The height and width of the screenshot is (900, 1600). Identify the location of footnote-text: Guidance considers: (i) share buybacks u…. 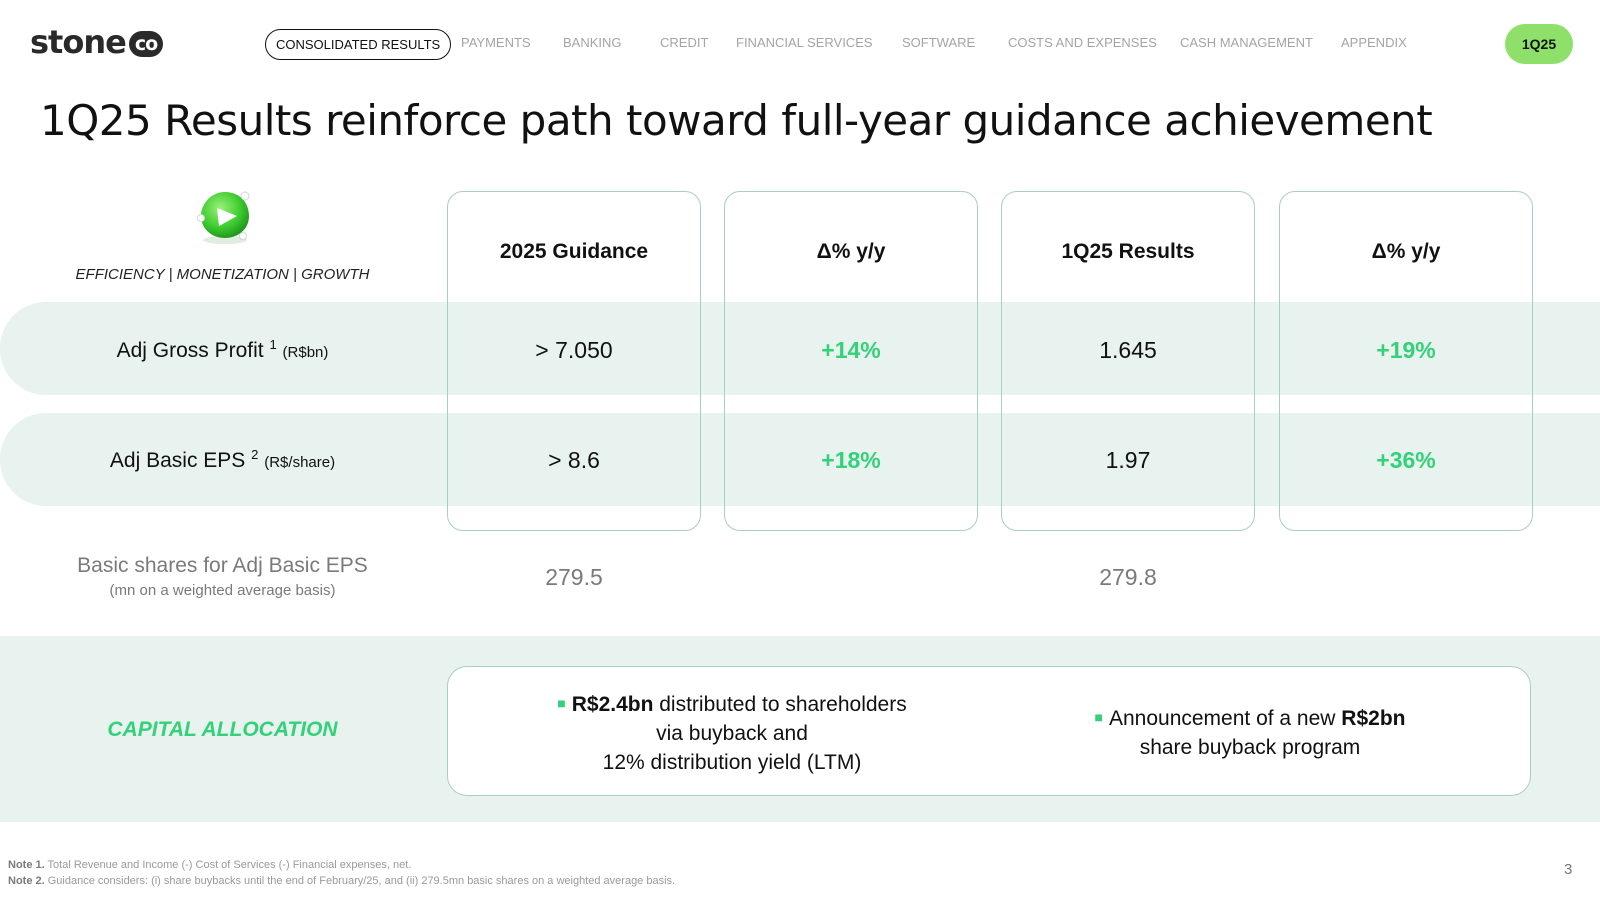
(360, 881).